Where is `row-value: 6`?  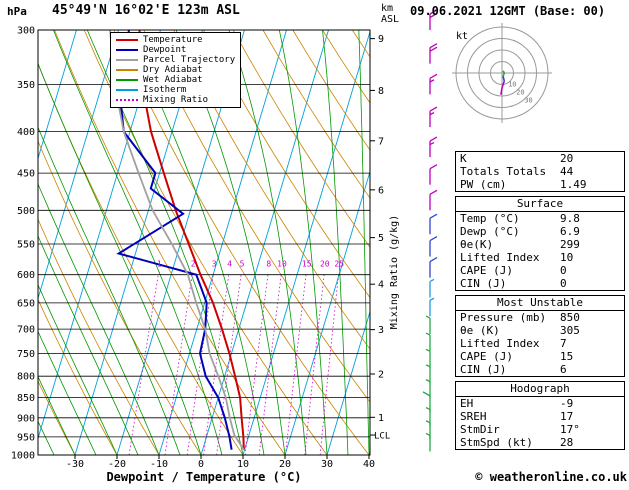 row-value: 6 is located at coordinates (592, 369).